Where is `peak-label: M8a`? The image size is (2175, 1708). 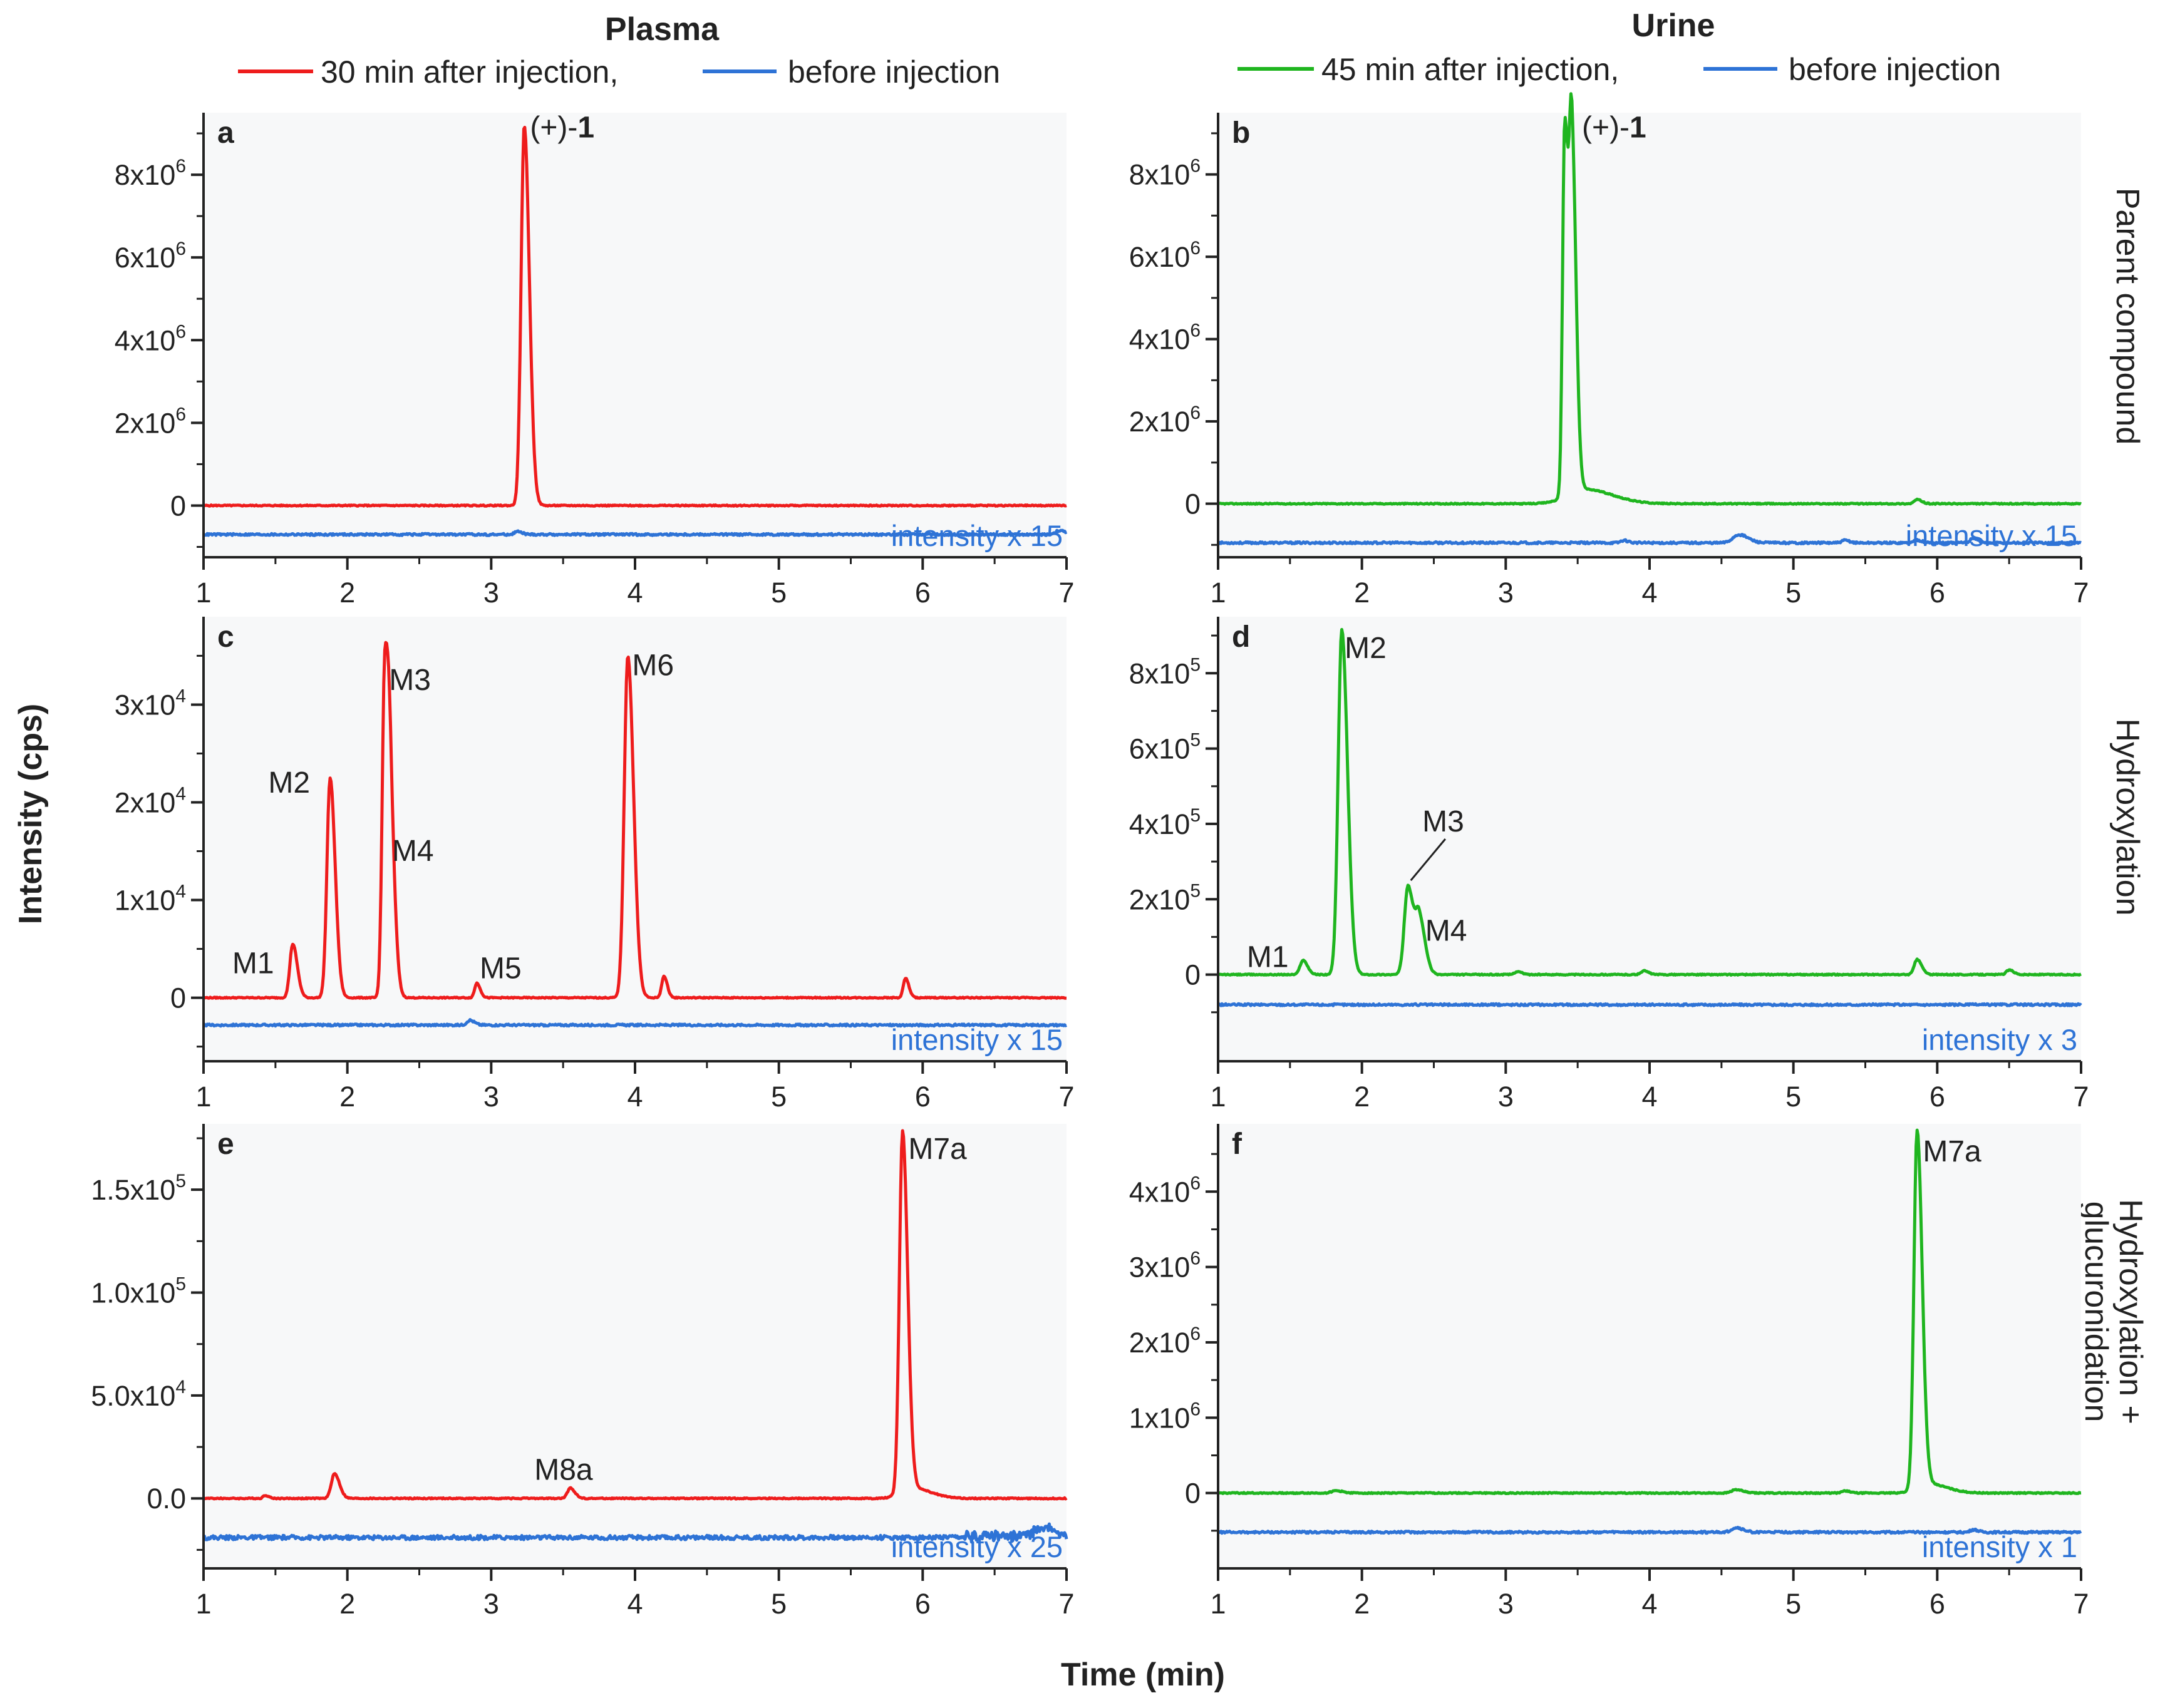
peak-label: M8a is located at coordinates (563, 1470).